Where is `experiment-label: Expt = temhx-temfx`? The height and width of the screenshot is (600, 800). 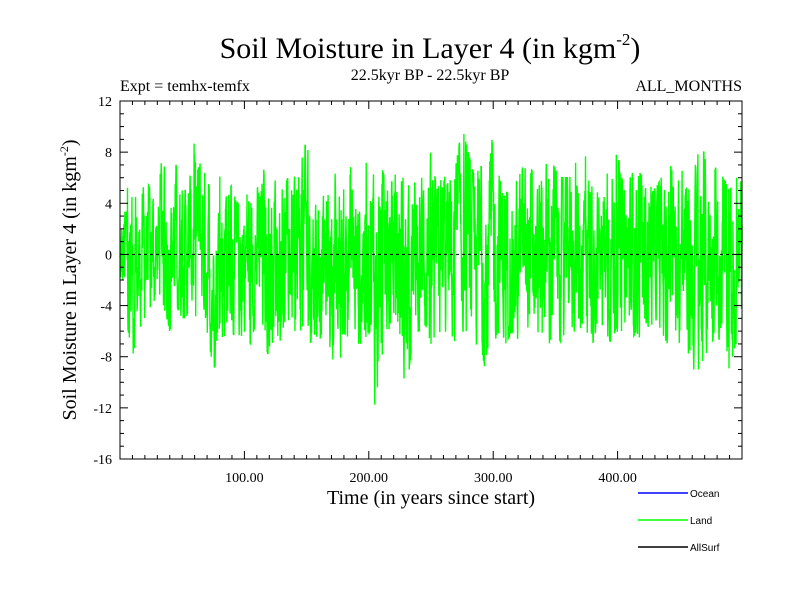 experiment-label: Expt = temhx-temfx is located at coordinates (185, 86).